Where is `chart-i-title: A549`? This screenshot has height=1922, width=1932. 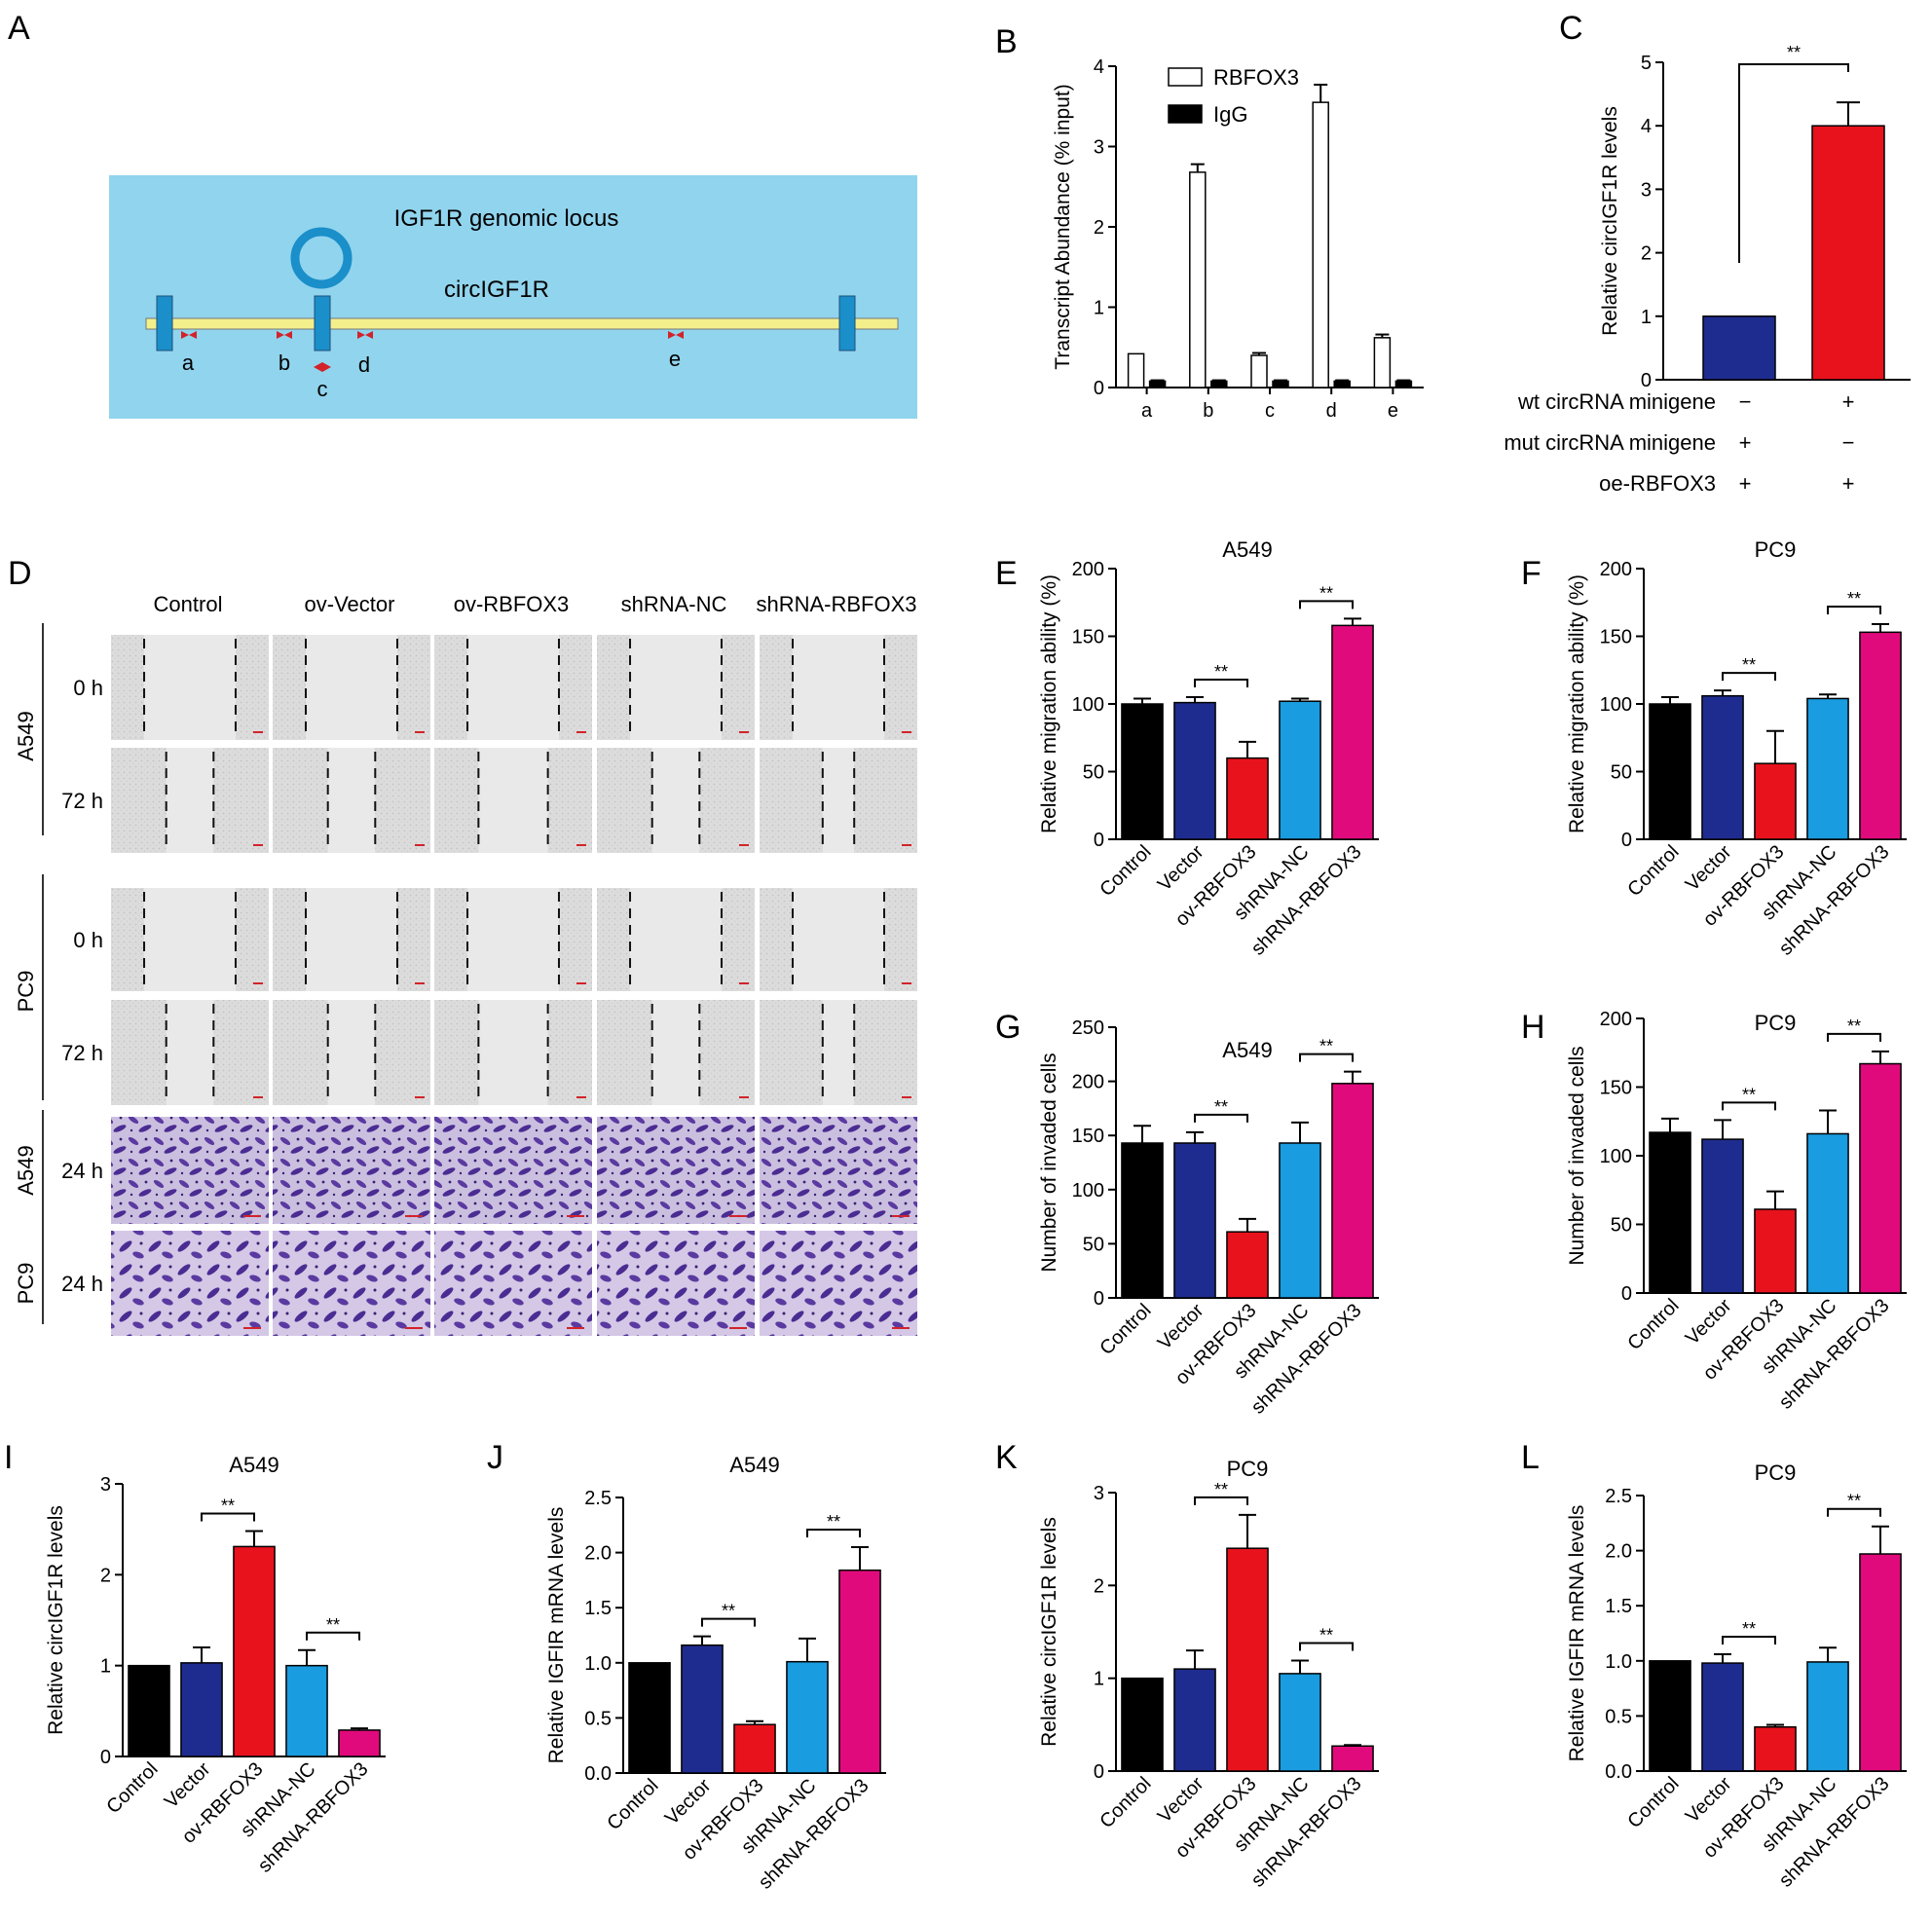 chart-i-title: A549 is located at coordinates (254, 1465).